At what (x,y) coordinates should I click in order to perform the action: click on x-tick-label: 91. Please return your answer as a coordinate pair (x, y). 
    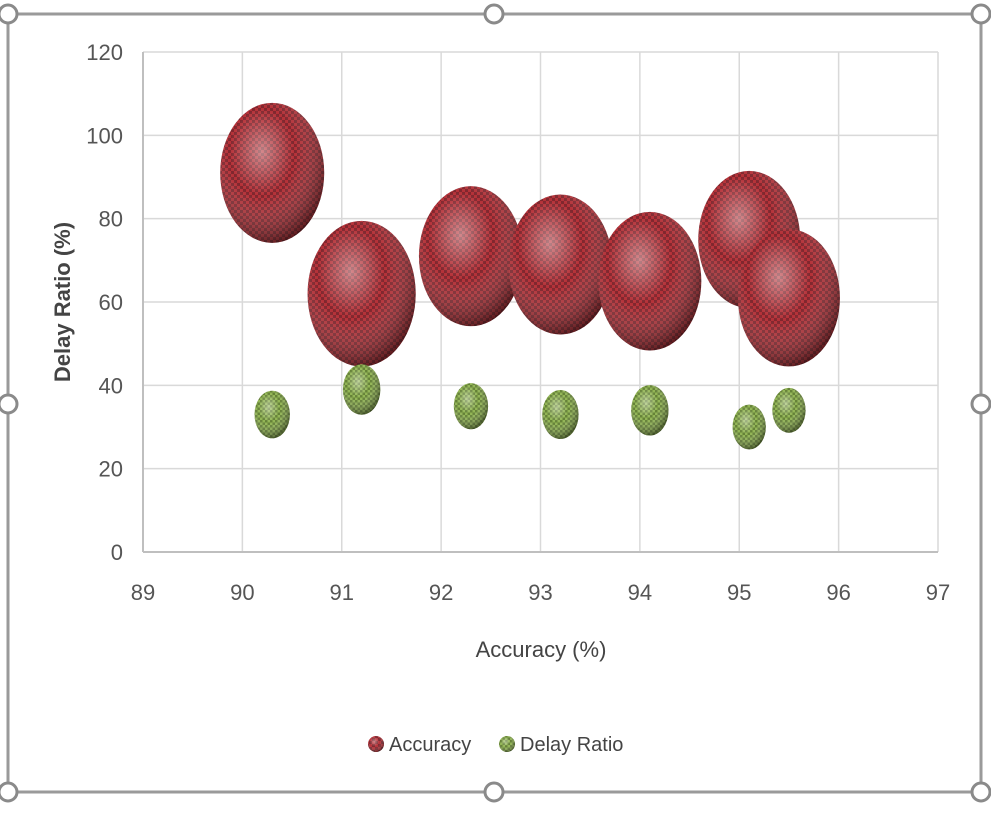
    Looking at the image, I should click on (342, 592).